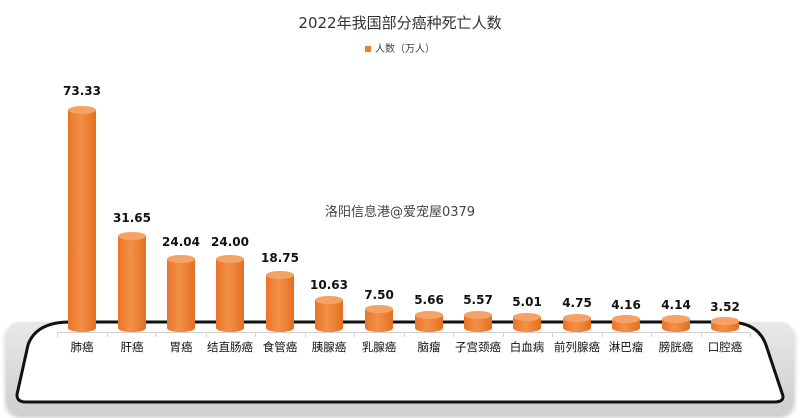 The width and height of the screenshot is (800, 418). What do you see at coordinates (676, 305) in the screenshot?
I see `value-label: 4.14` at bounding box center [676, 305].